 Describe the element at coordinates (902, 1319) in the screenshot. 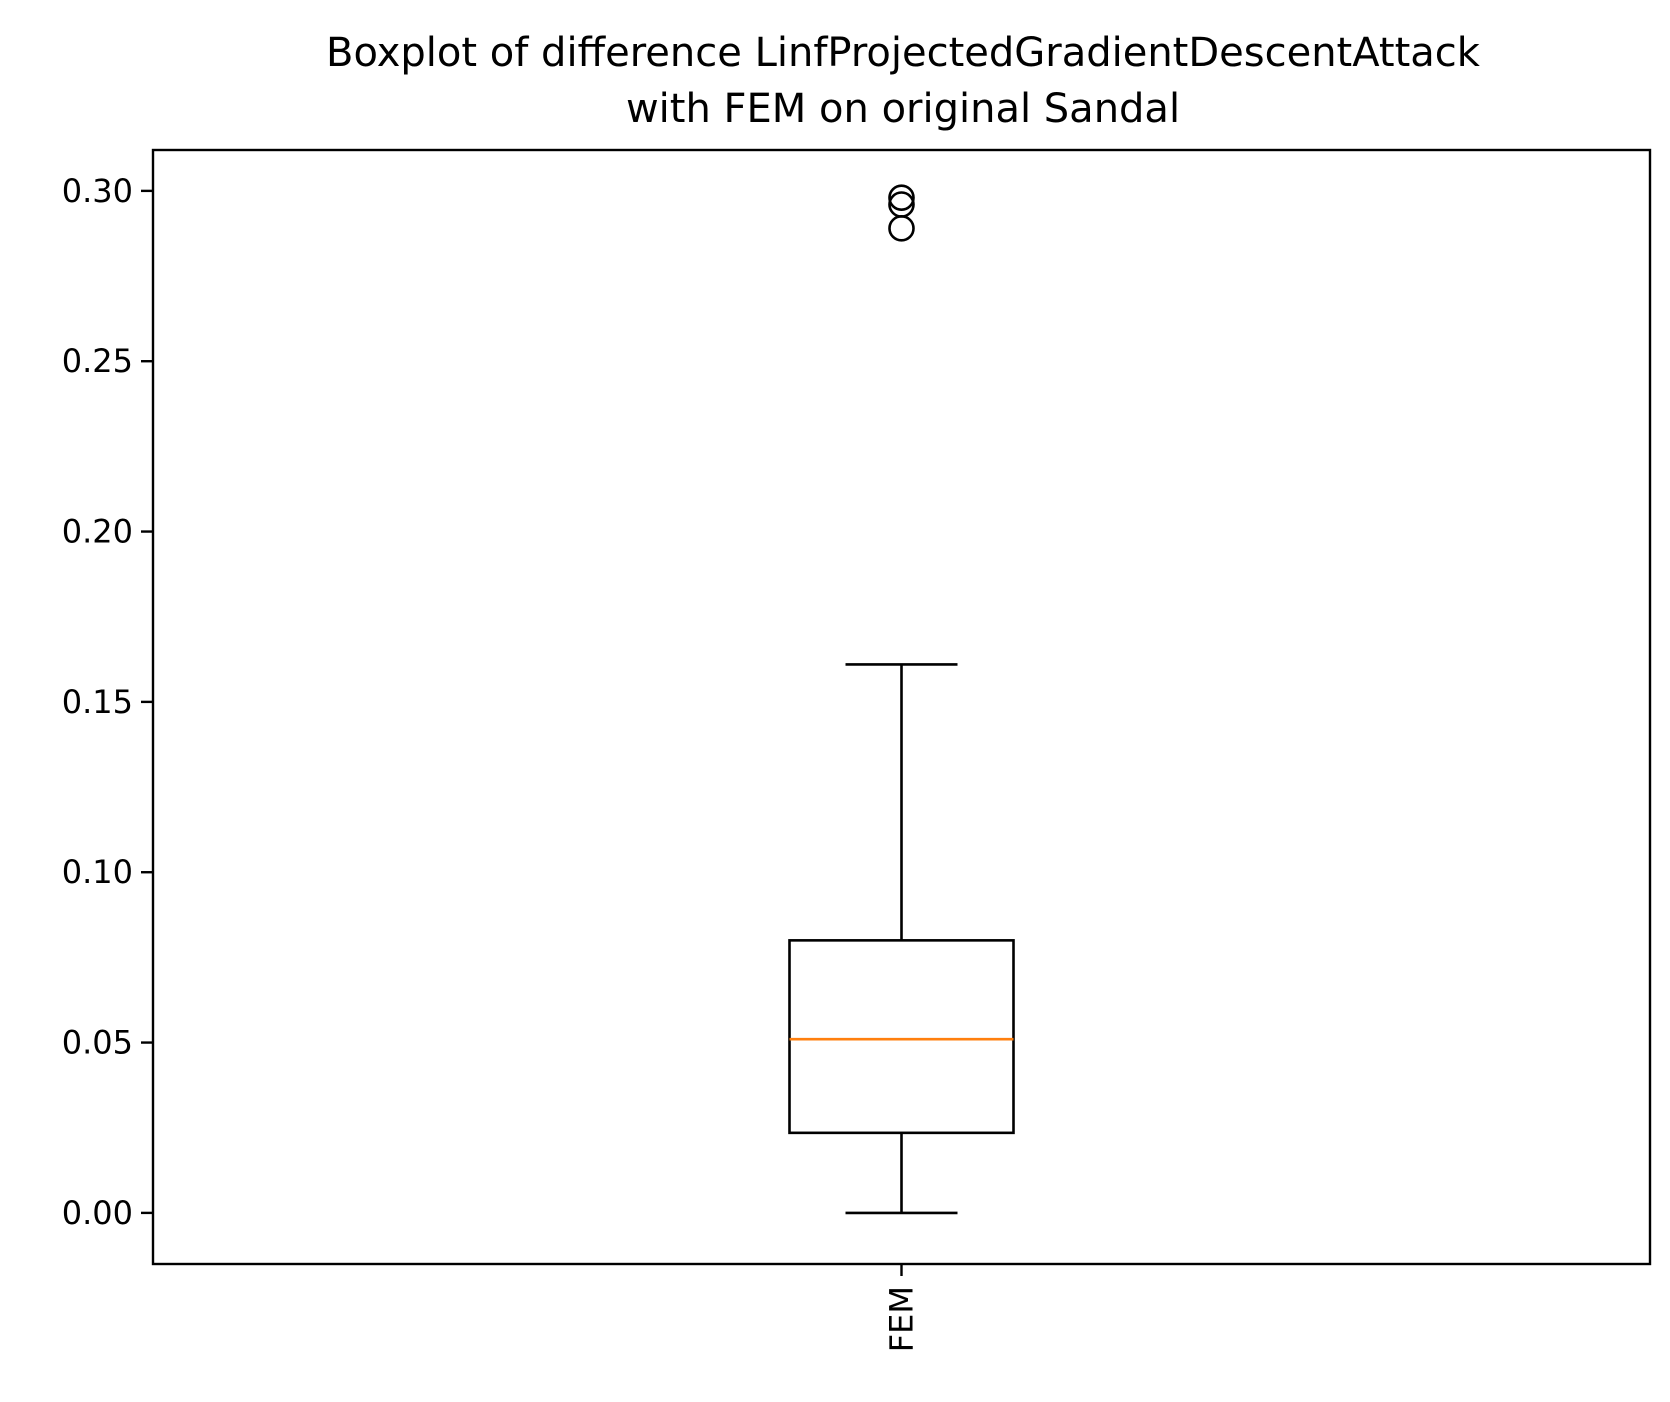

I see `x-tick-label: FEM` at that location.